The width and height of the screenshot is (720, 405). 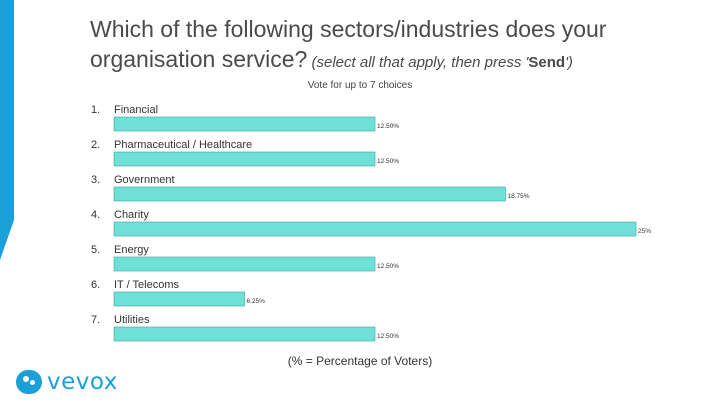 I want to click on vevox-logo-icon, so click(x=29, y=382).